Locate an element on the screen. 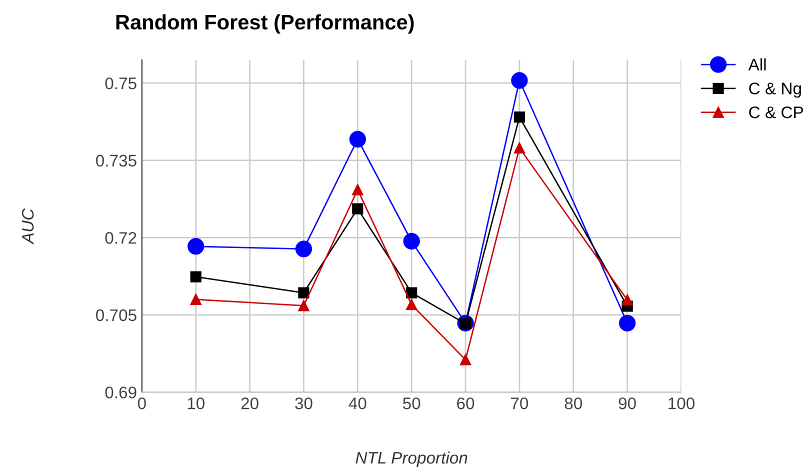  x-tick-label: 100 is located at coordinates (681, 403).